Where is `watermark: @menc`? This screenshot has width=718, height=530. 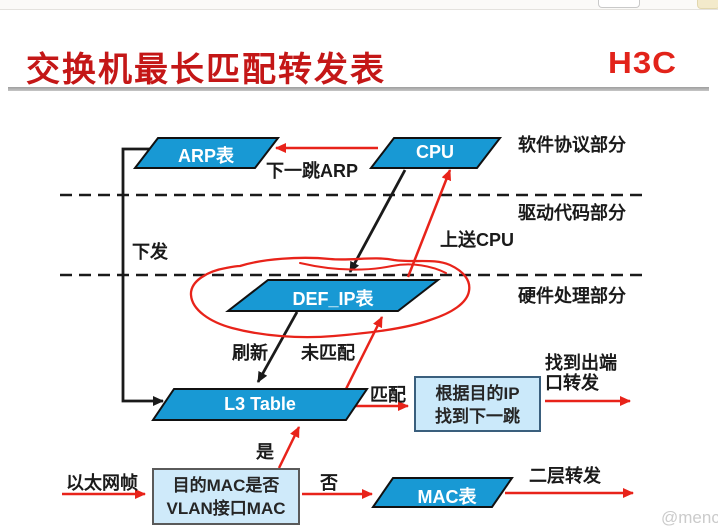
watermark: @menc is located at coordinates (689, 517).